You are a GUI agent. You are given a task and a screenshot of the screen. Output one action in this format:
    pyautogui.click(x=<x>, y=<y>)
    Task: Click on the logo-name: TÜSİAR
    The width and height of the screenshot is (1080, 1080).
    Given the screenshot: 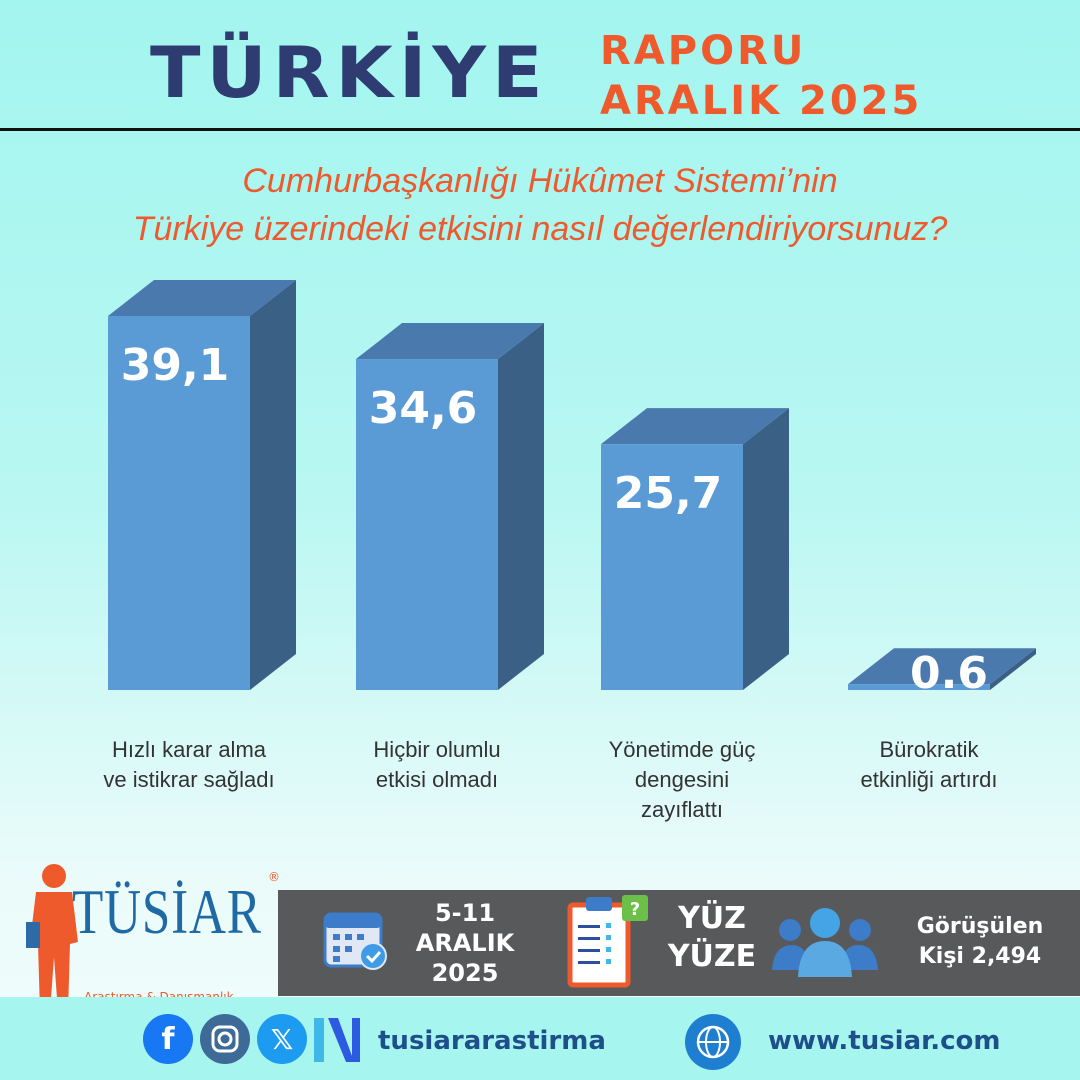 What is the action you would take?
    pyautogui.click(x=167, y=911)
    